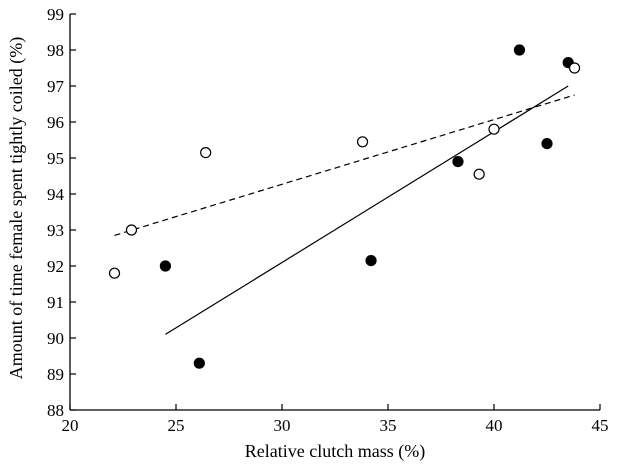 The width and height of the screenshot is (623, 464). What do you see at coordinates (55, 374) in the screenshot?
I see `y-tick-label: 89` at bounding box center [55, 374].